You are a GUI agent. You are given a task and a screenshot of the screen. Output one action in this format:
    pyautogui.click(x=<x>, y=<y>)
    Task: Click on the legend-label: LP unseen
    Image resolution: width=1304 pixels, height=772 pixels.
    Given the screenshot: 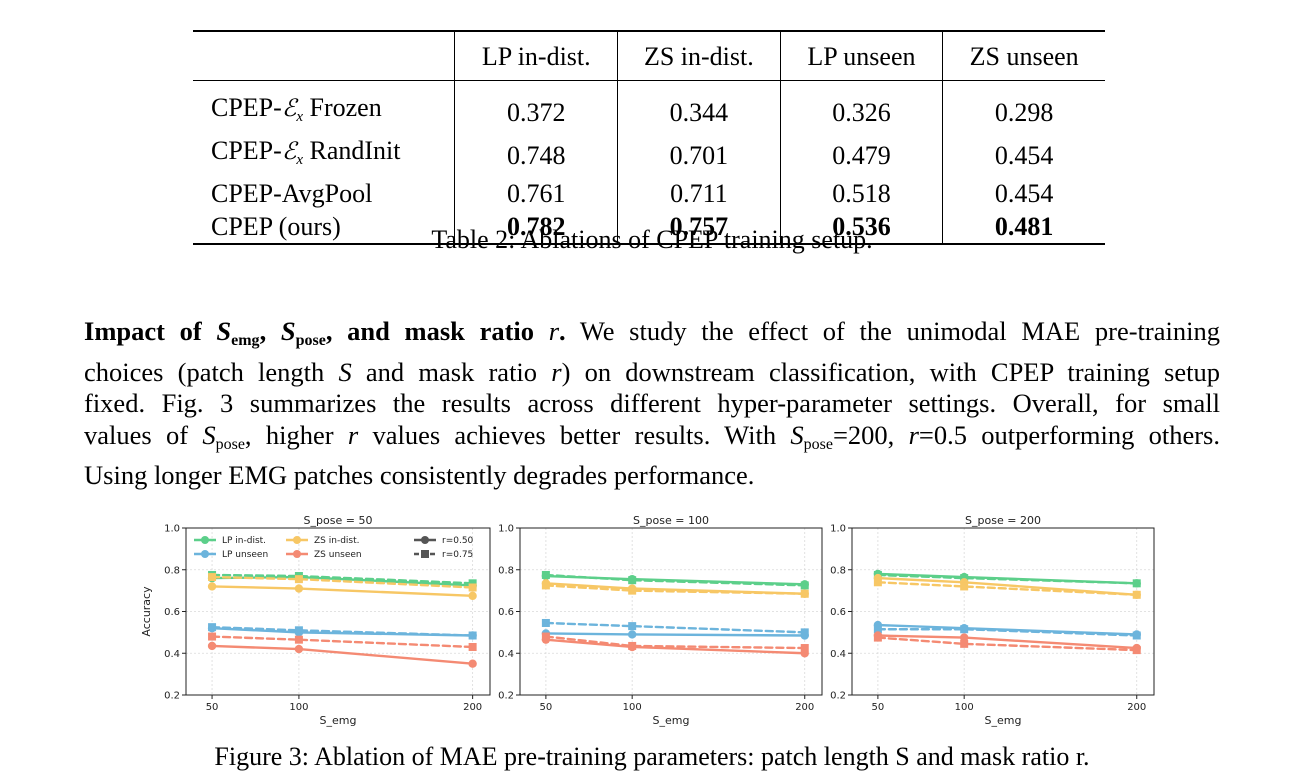 What is the action you would take?
    pyautogui.click(x=245, y=555)
    